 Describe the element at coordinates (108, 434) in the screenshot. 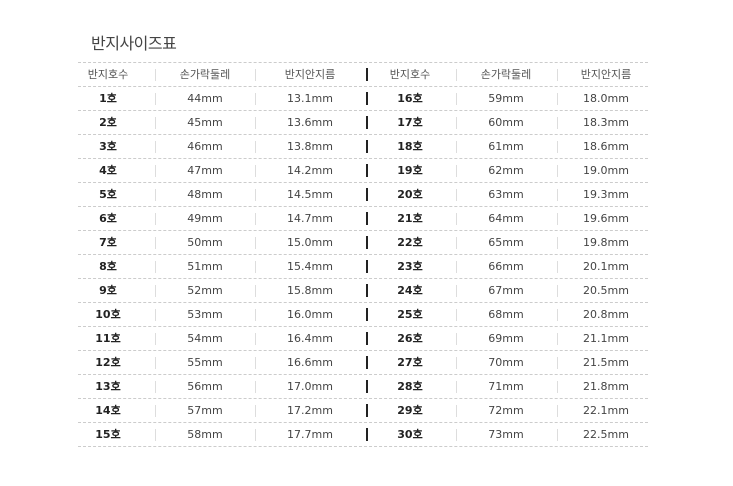

I see `cell-ring-number: 15호` at that location.